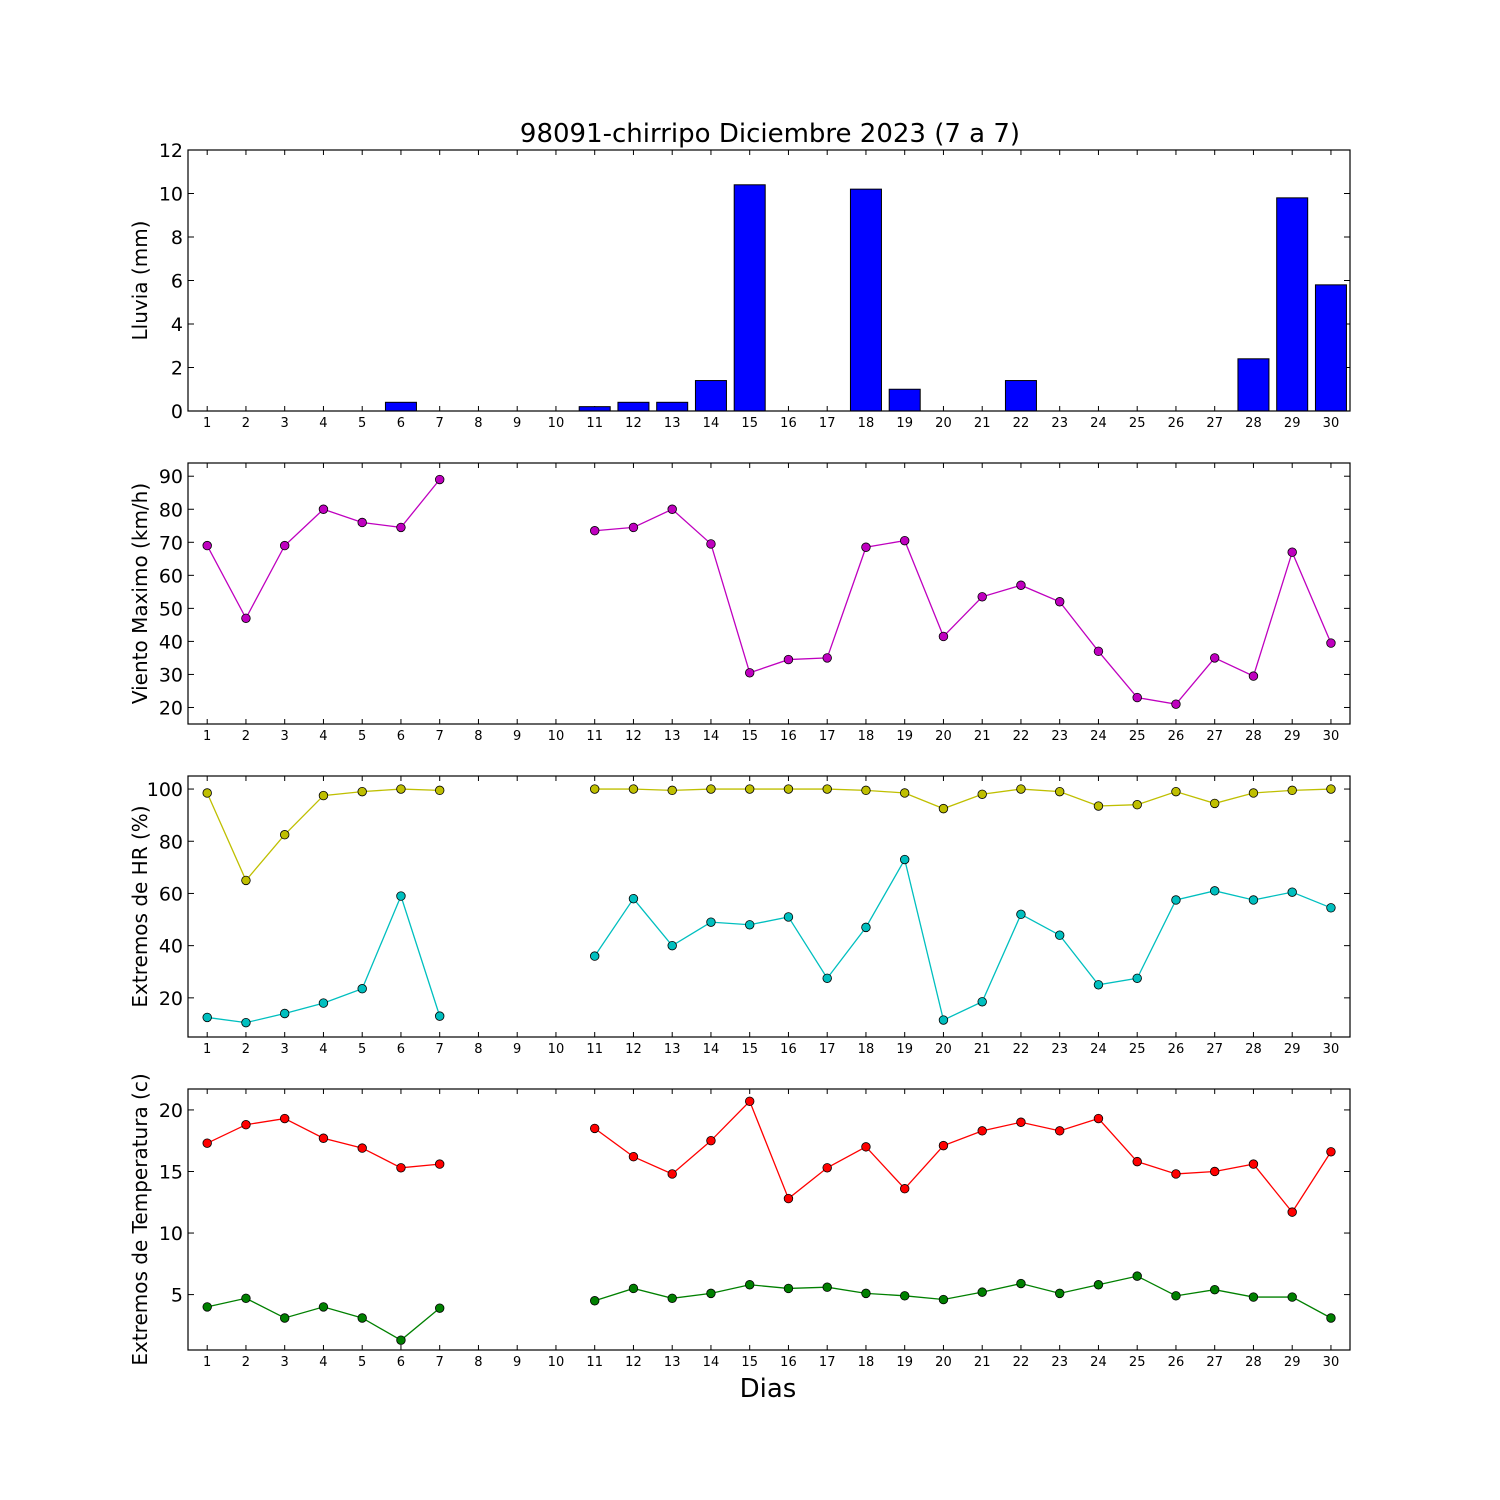 Image resolution: width=1500 pixels, height=1500 pixels. I want to click on x-tick-label: 28, so click(1253, 736).